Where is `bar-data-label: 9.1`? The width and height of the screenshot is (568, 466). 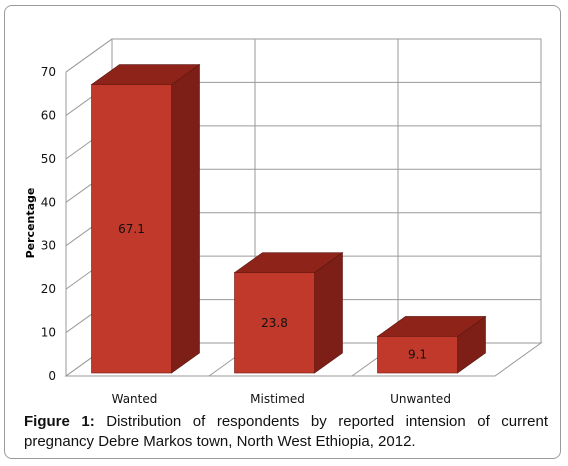 bar-data-label: 9.1 is located at coordinates (417, 355).